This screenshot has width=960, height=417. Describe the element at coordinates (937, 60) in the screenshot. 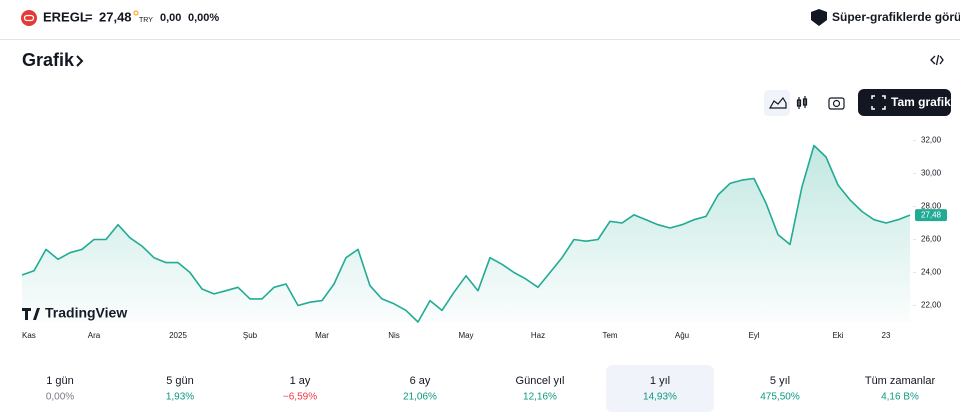

I see `embed-icon` at that location.